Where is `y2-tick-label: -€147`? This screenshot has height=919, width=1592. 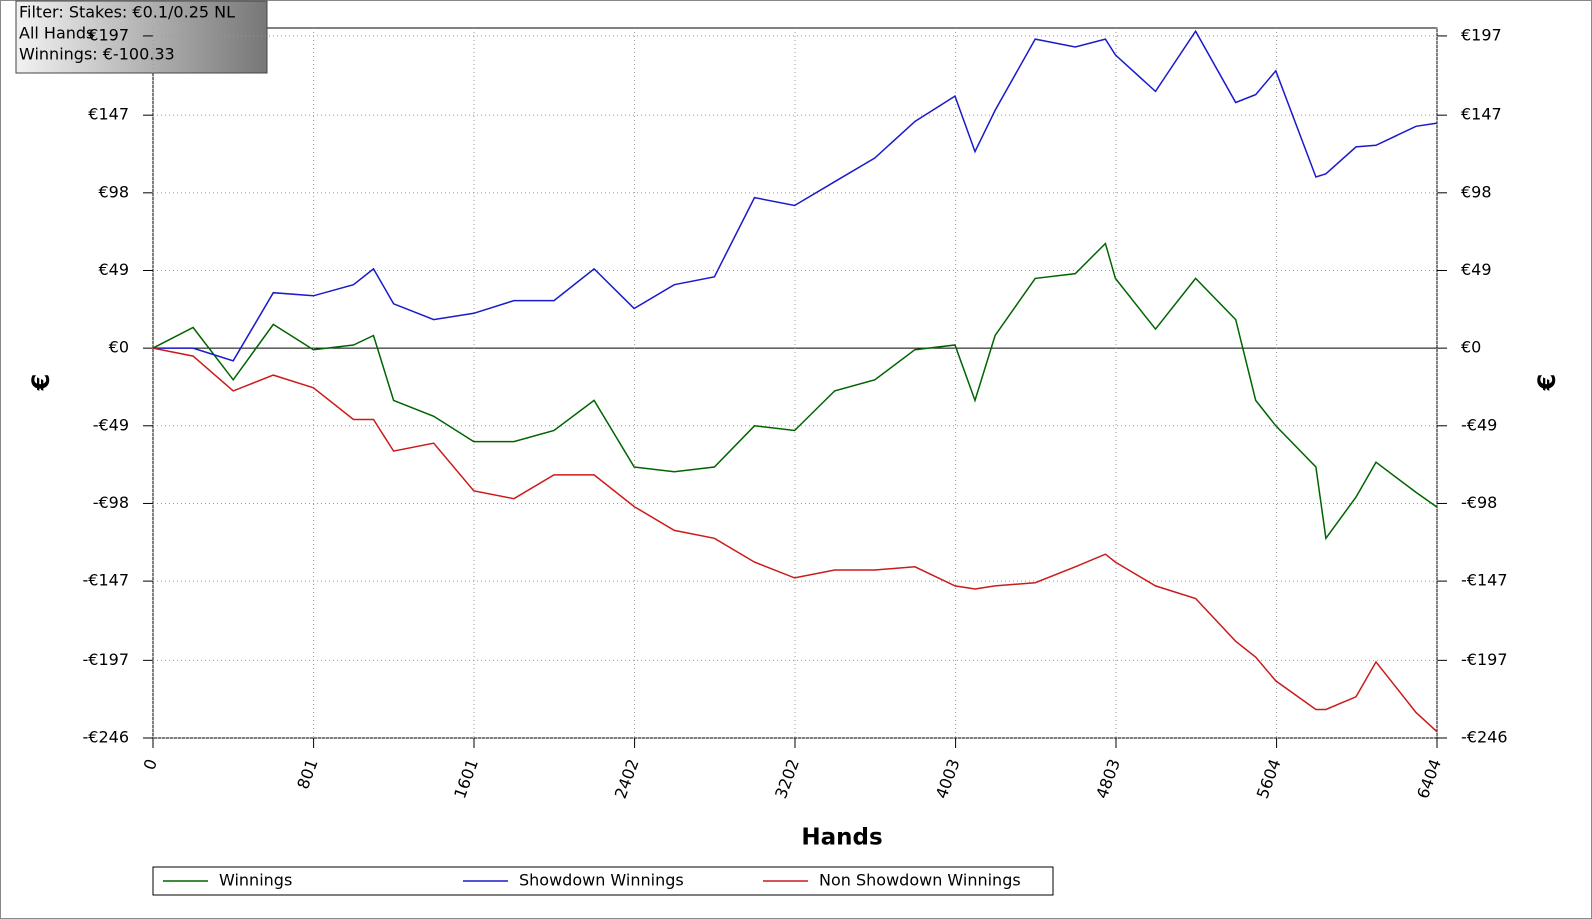 y2-tick-label: -€147 is located at coordinates (1484, 580).